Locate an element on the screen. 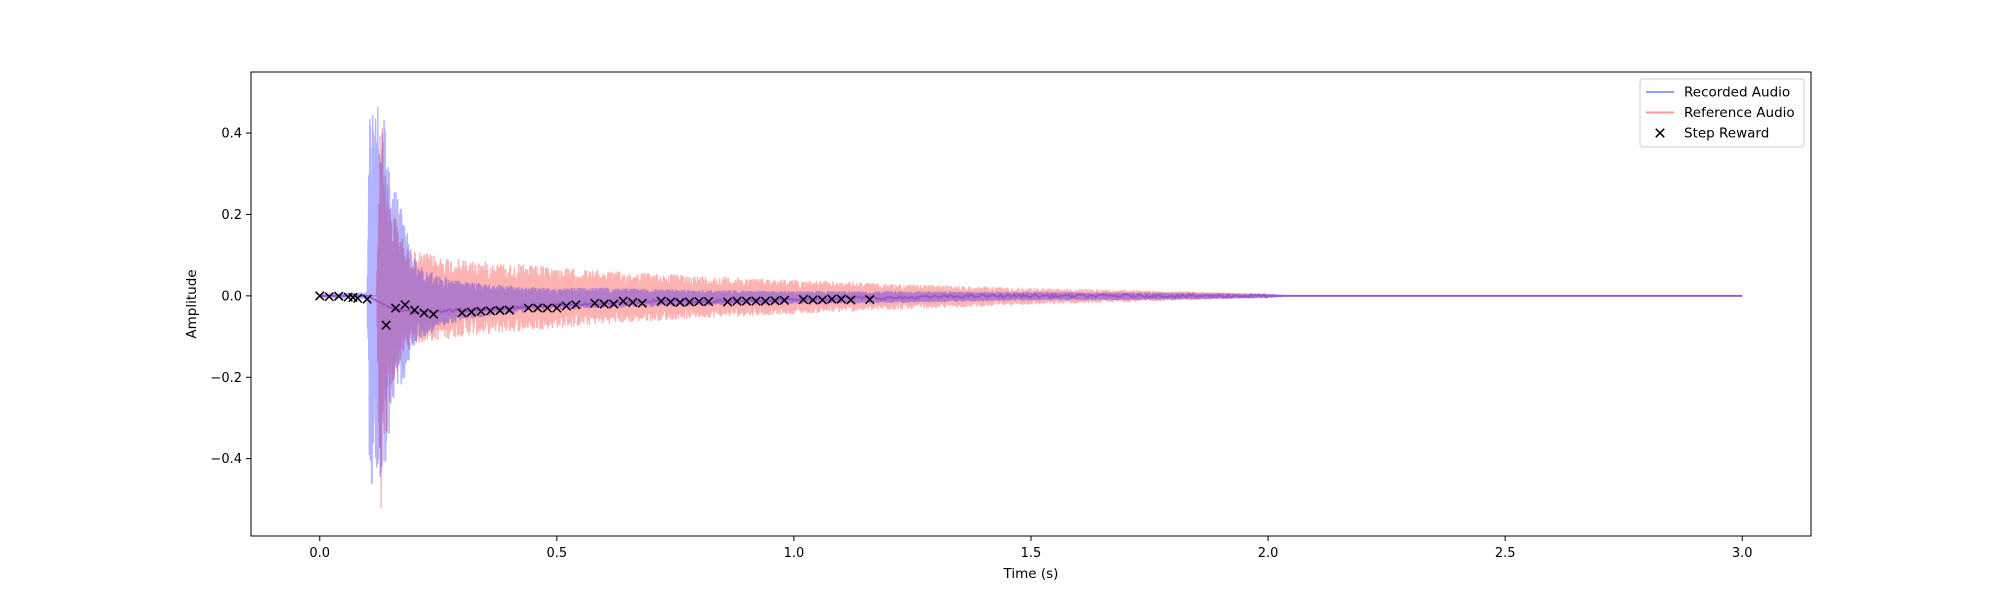 The height and width of the screenshot is (600, 2000). x-axis: 0.0 0.5 1.0 1.5 2.0 2.5 3.0 is located at coordinates (1031, 548).